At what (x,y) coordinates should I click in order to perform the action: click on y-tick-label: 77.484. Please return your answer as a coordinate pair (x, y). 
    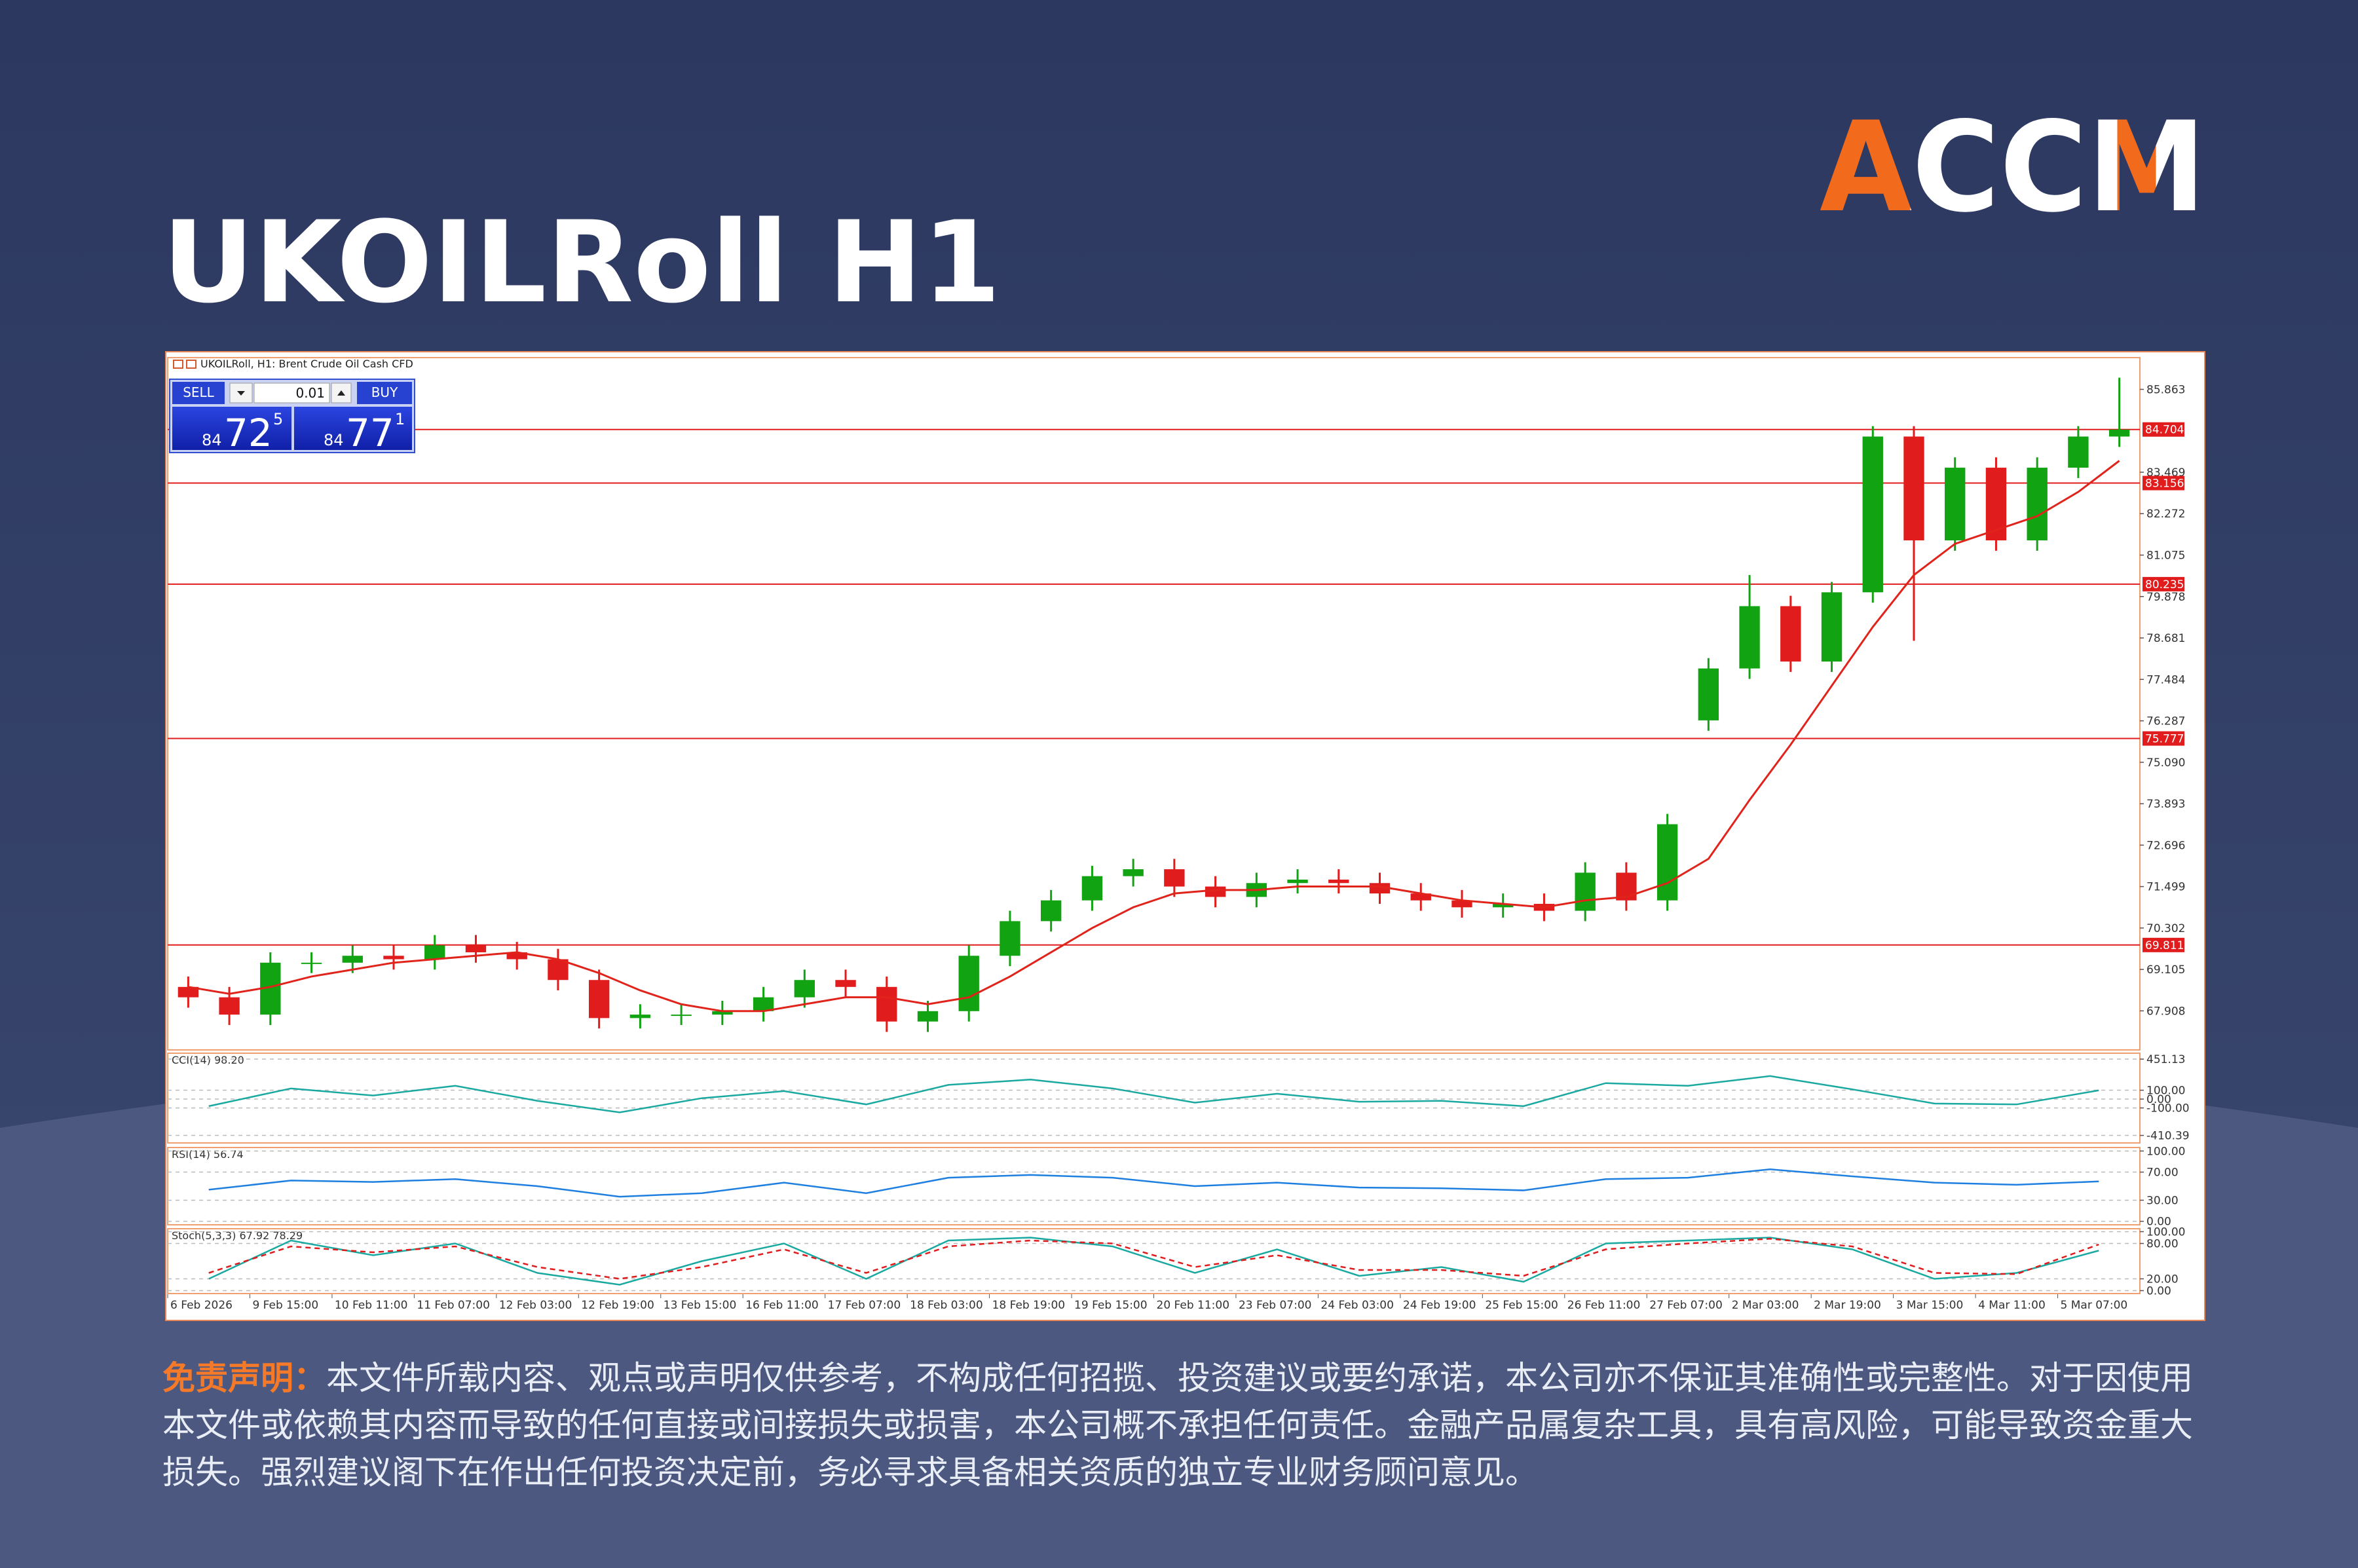
    Looking at the image, I should click on (2165, 679).